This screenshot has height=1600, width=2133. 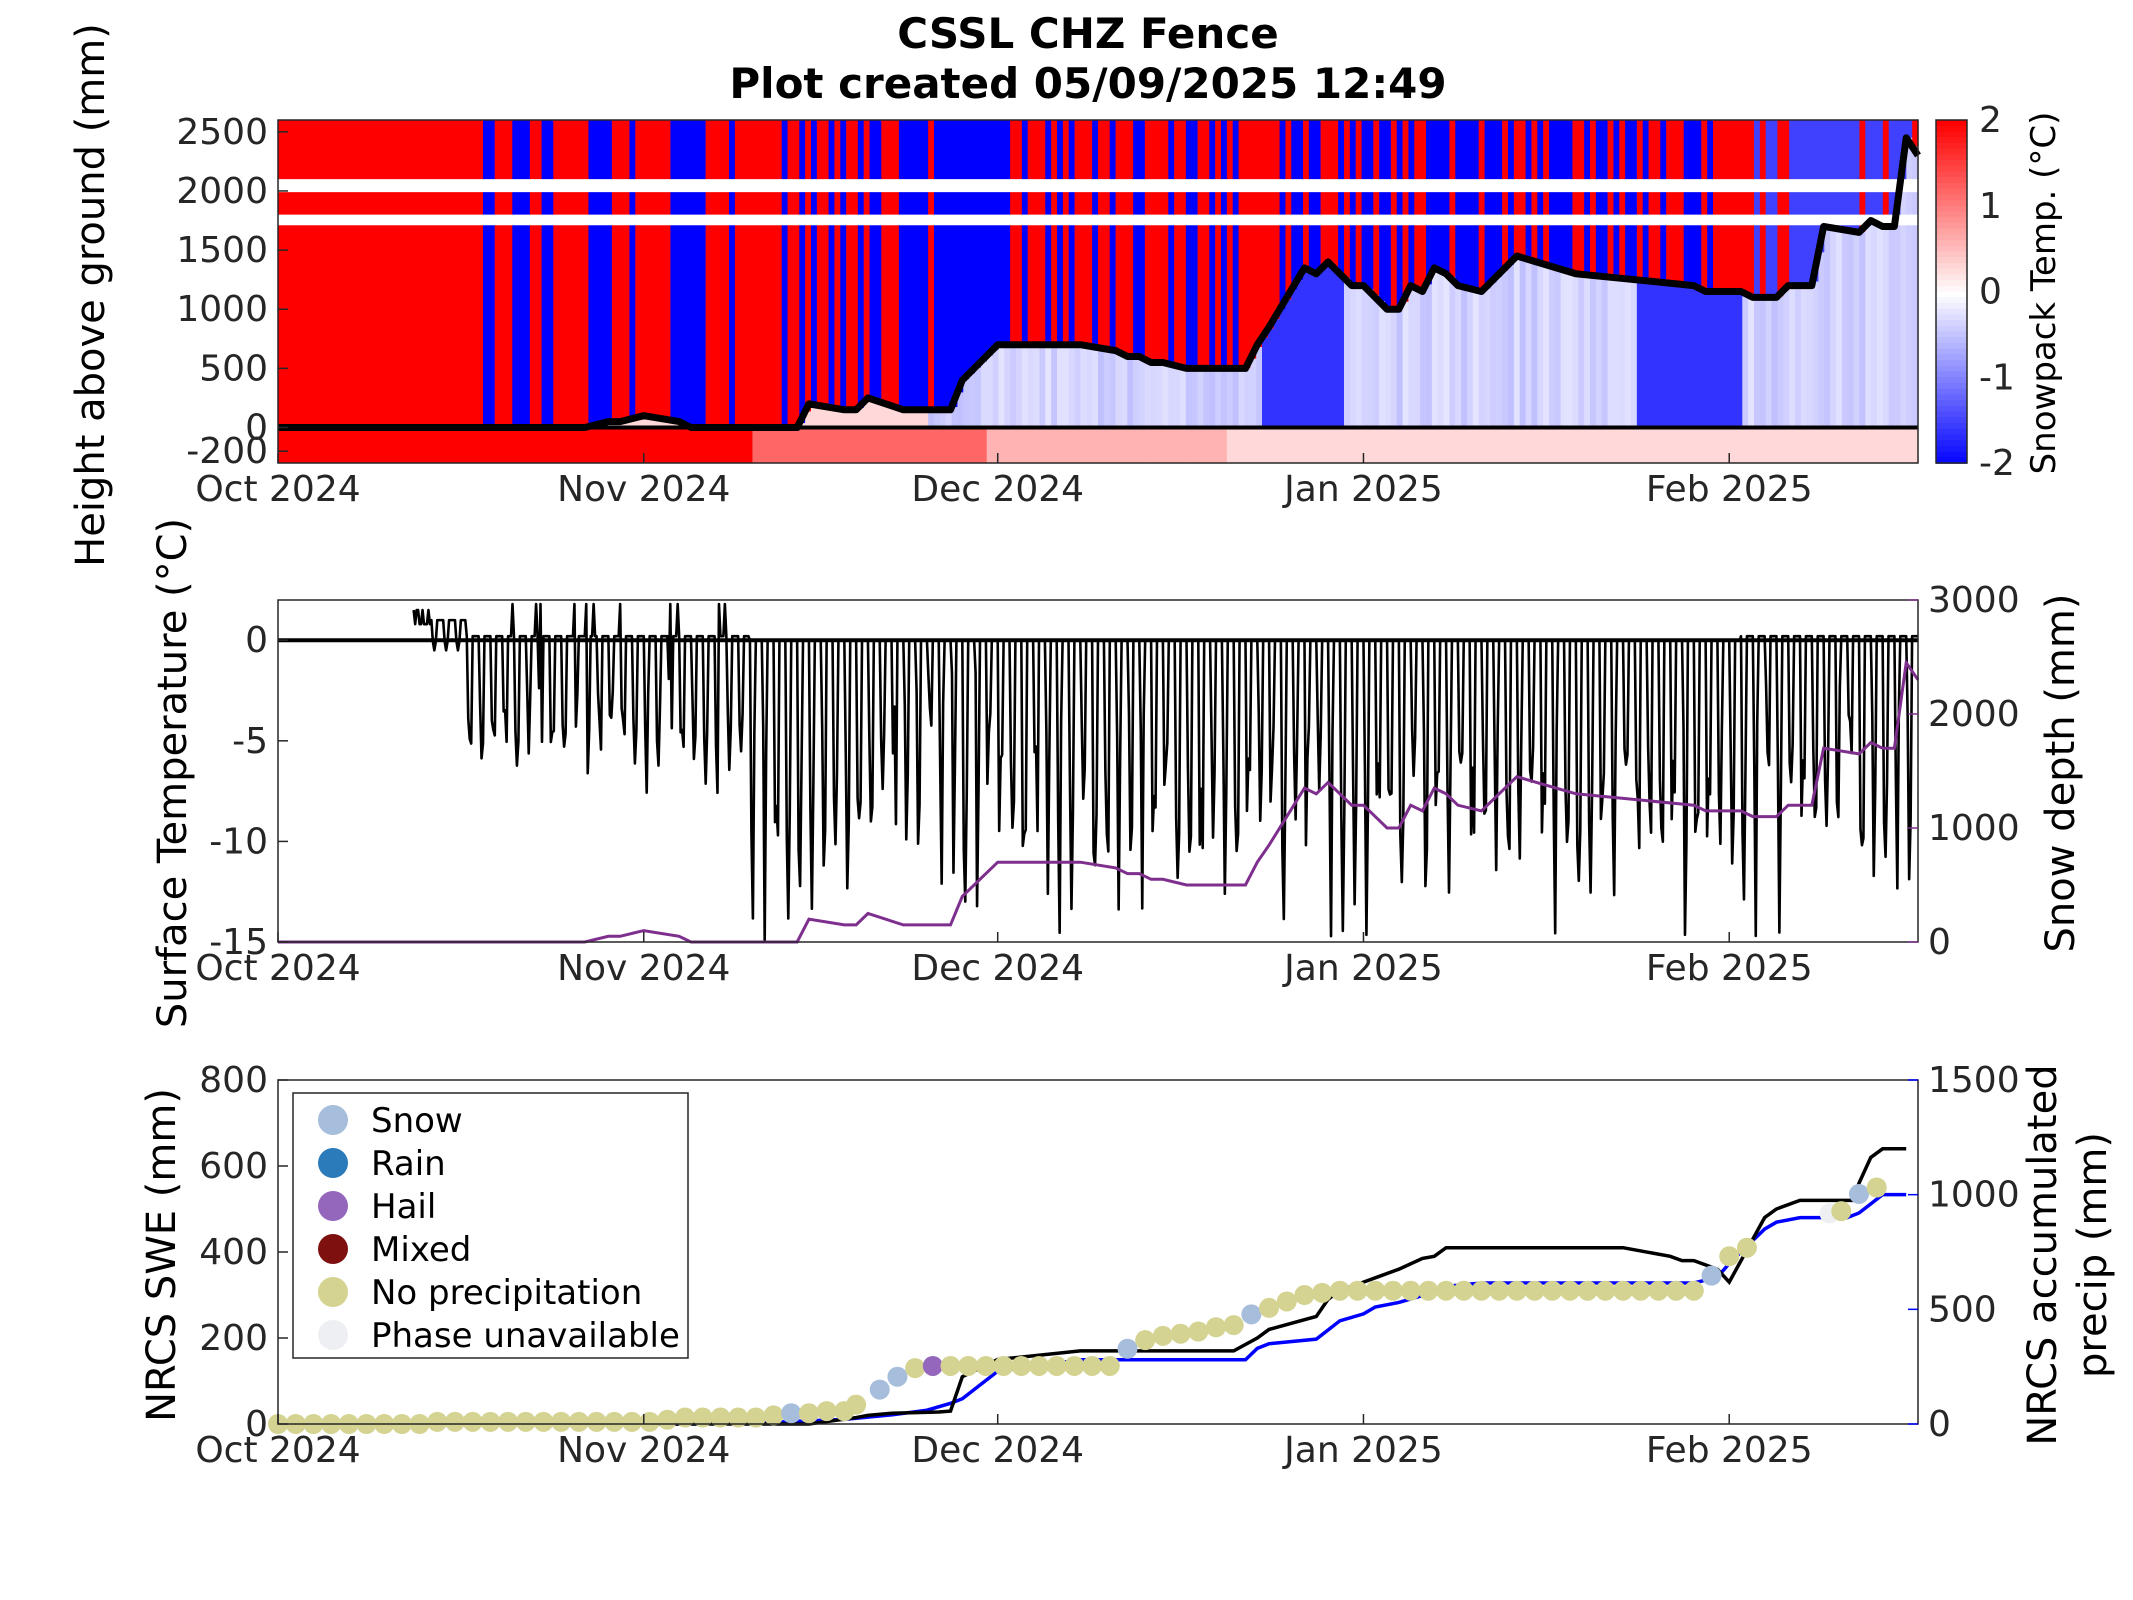 I want to click on colorbar-tick-label: -2, so click(x=1997, y=463).